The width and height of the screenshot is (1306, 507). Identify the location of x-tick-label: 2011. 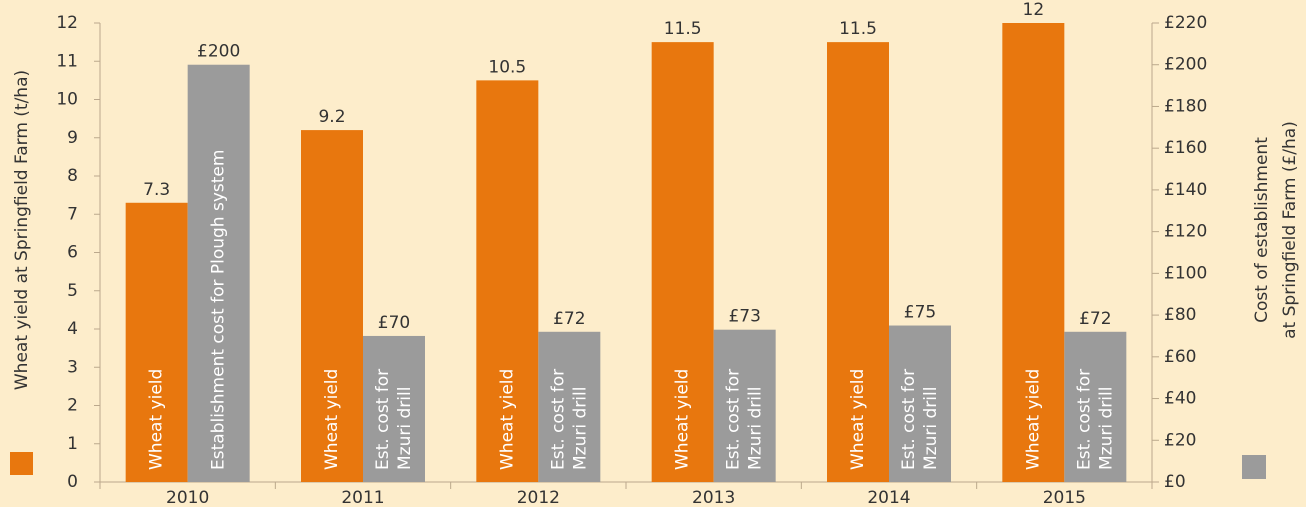
(362, 497).